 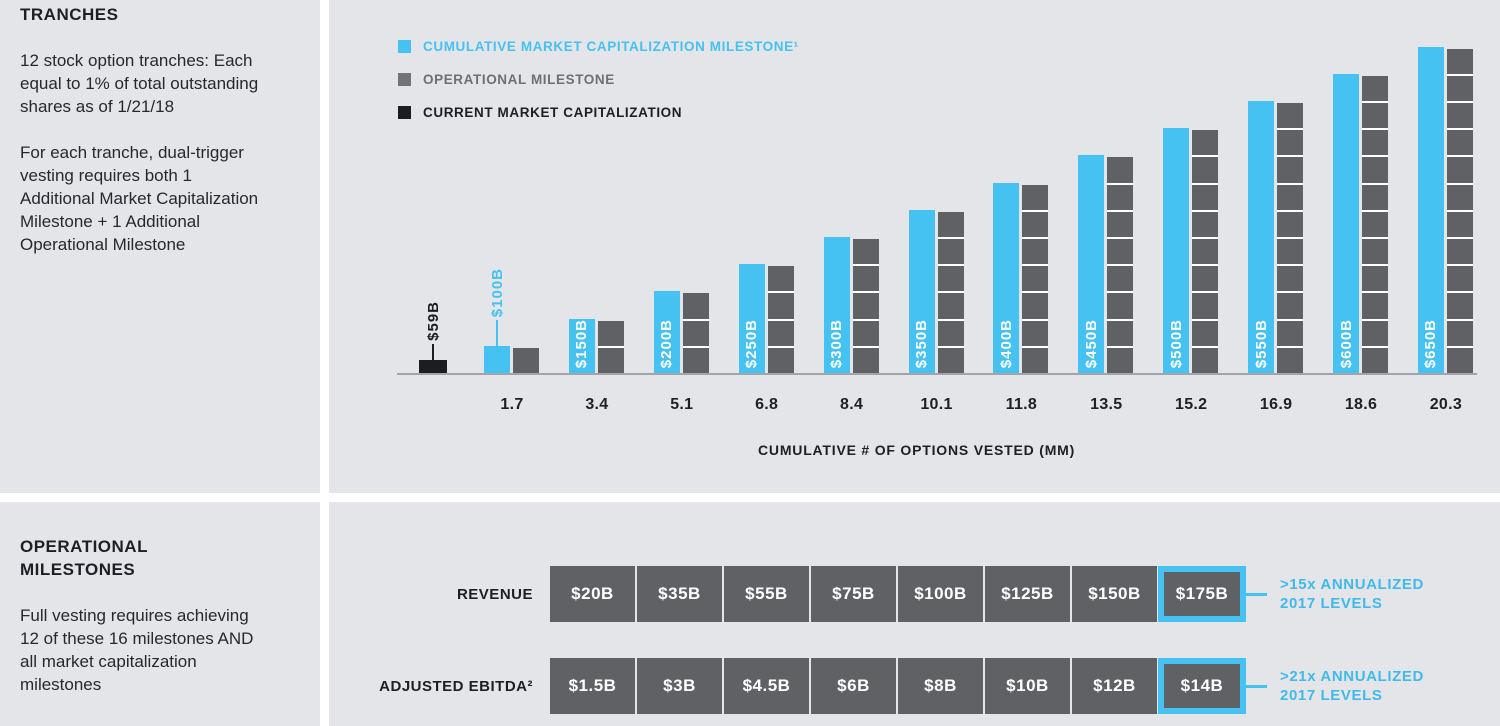 What do you see at coordinates (898, 594) in the screenshot?
I see `milestone-boxes: $20B $35B $55B $75B $100B $125B $150B $175B` at bounding box center [898, 594].